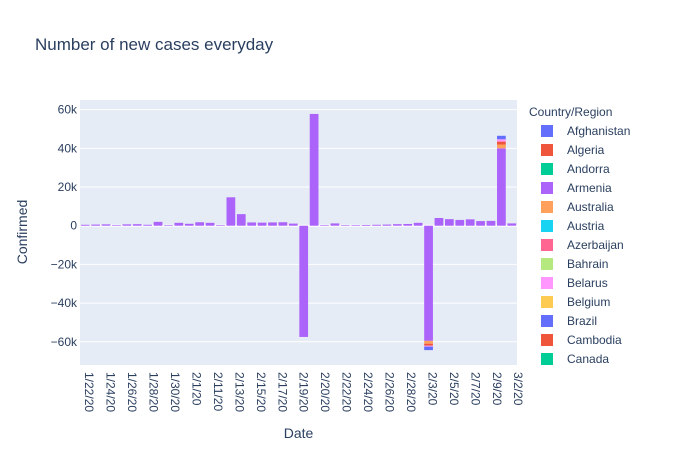 The height and width of the screenshot is (455, 700). Describe the element at coordinates (89, 392) in the screenshot. I see `x-tick-label: 1/22/20` at that location.